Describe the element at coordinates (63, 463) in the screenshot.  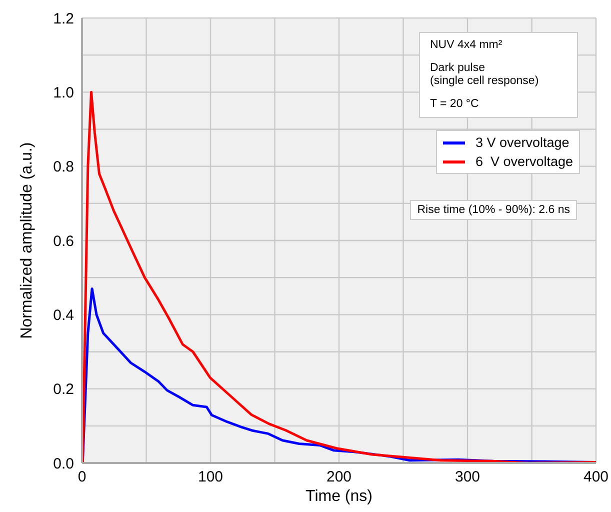
I see `y-tick-label: 0.0` at that location.